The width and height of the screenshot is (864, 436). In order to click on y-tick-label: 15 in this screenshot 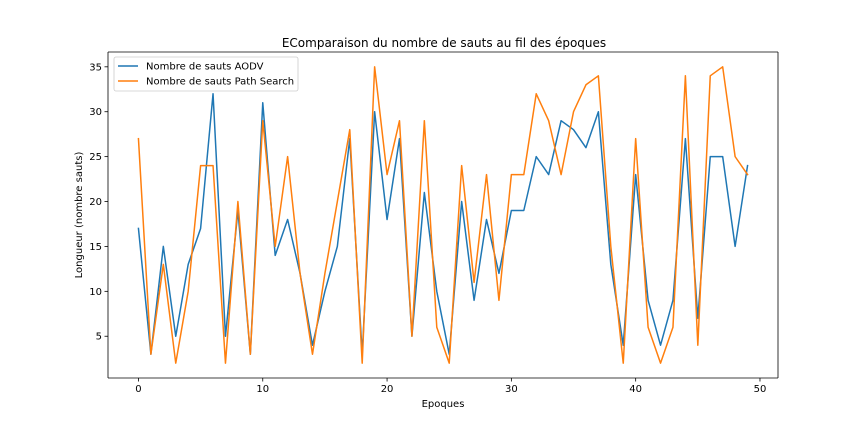, I will do `click(95, 247)`.